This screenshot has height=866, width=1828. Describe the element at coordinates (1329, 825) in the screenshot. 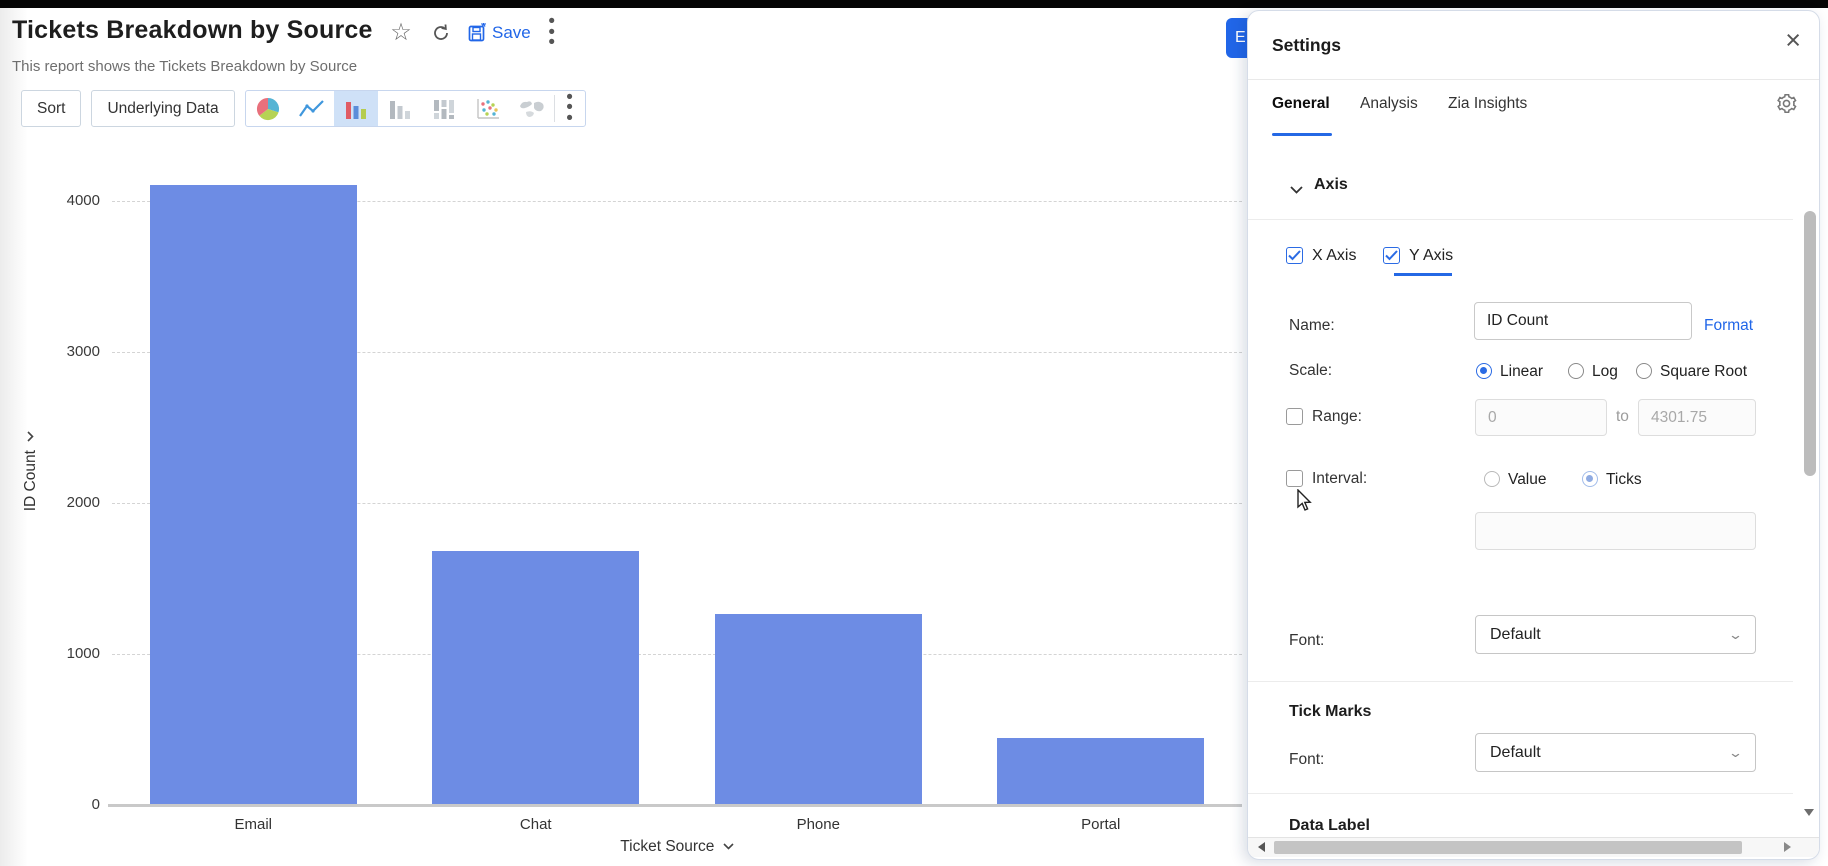

I see `data-label-heading: Data Label` at that location.